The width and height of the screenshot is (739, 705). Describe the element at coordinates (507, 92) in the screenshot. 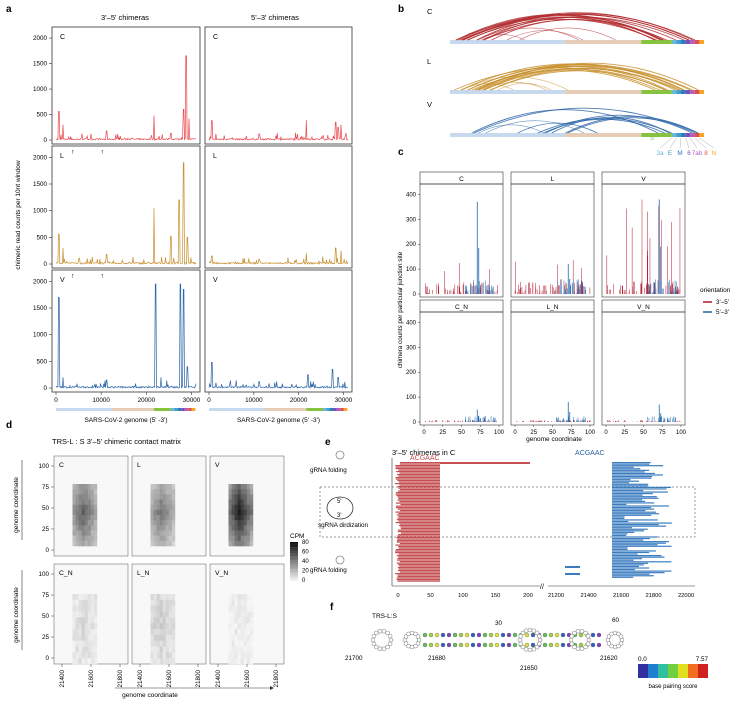

I see `b-genome-orf1a` at that location.